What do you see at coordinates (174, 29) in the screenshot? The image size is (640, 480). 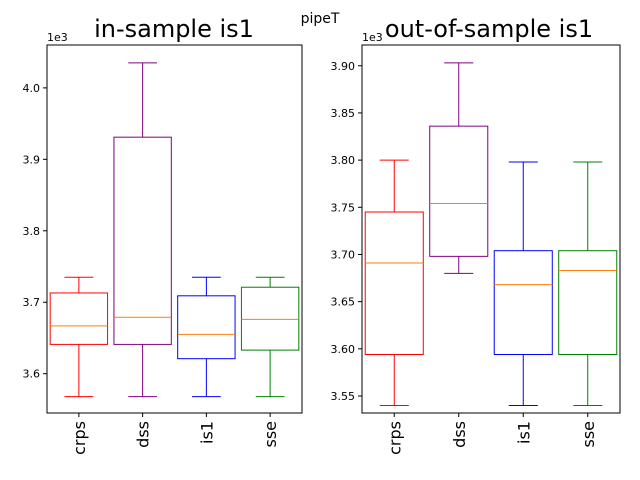 I see `left-panel-title: in-sample is1` at bounding box center [174, 29].